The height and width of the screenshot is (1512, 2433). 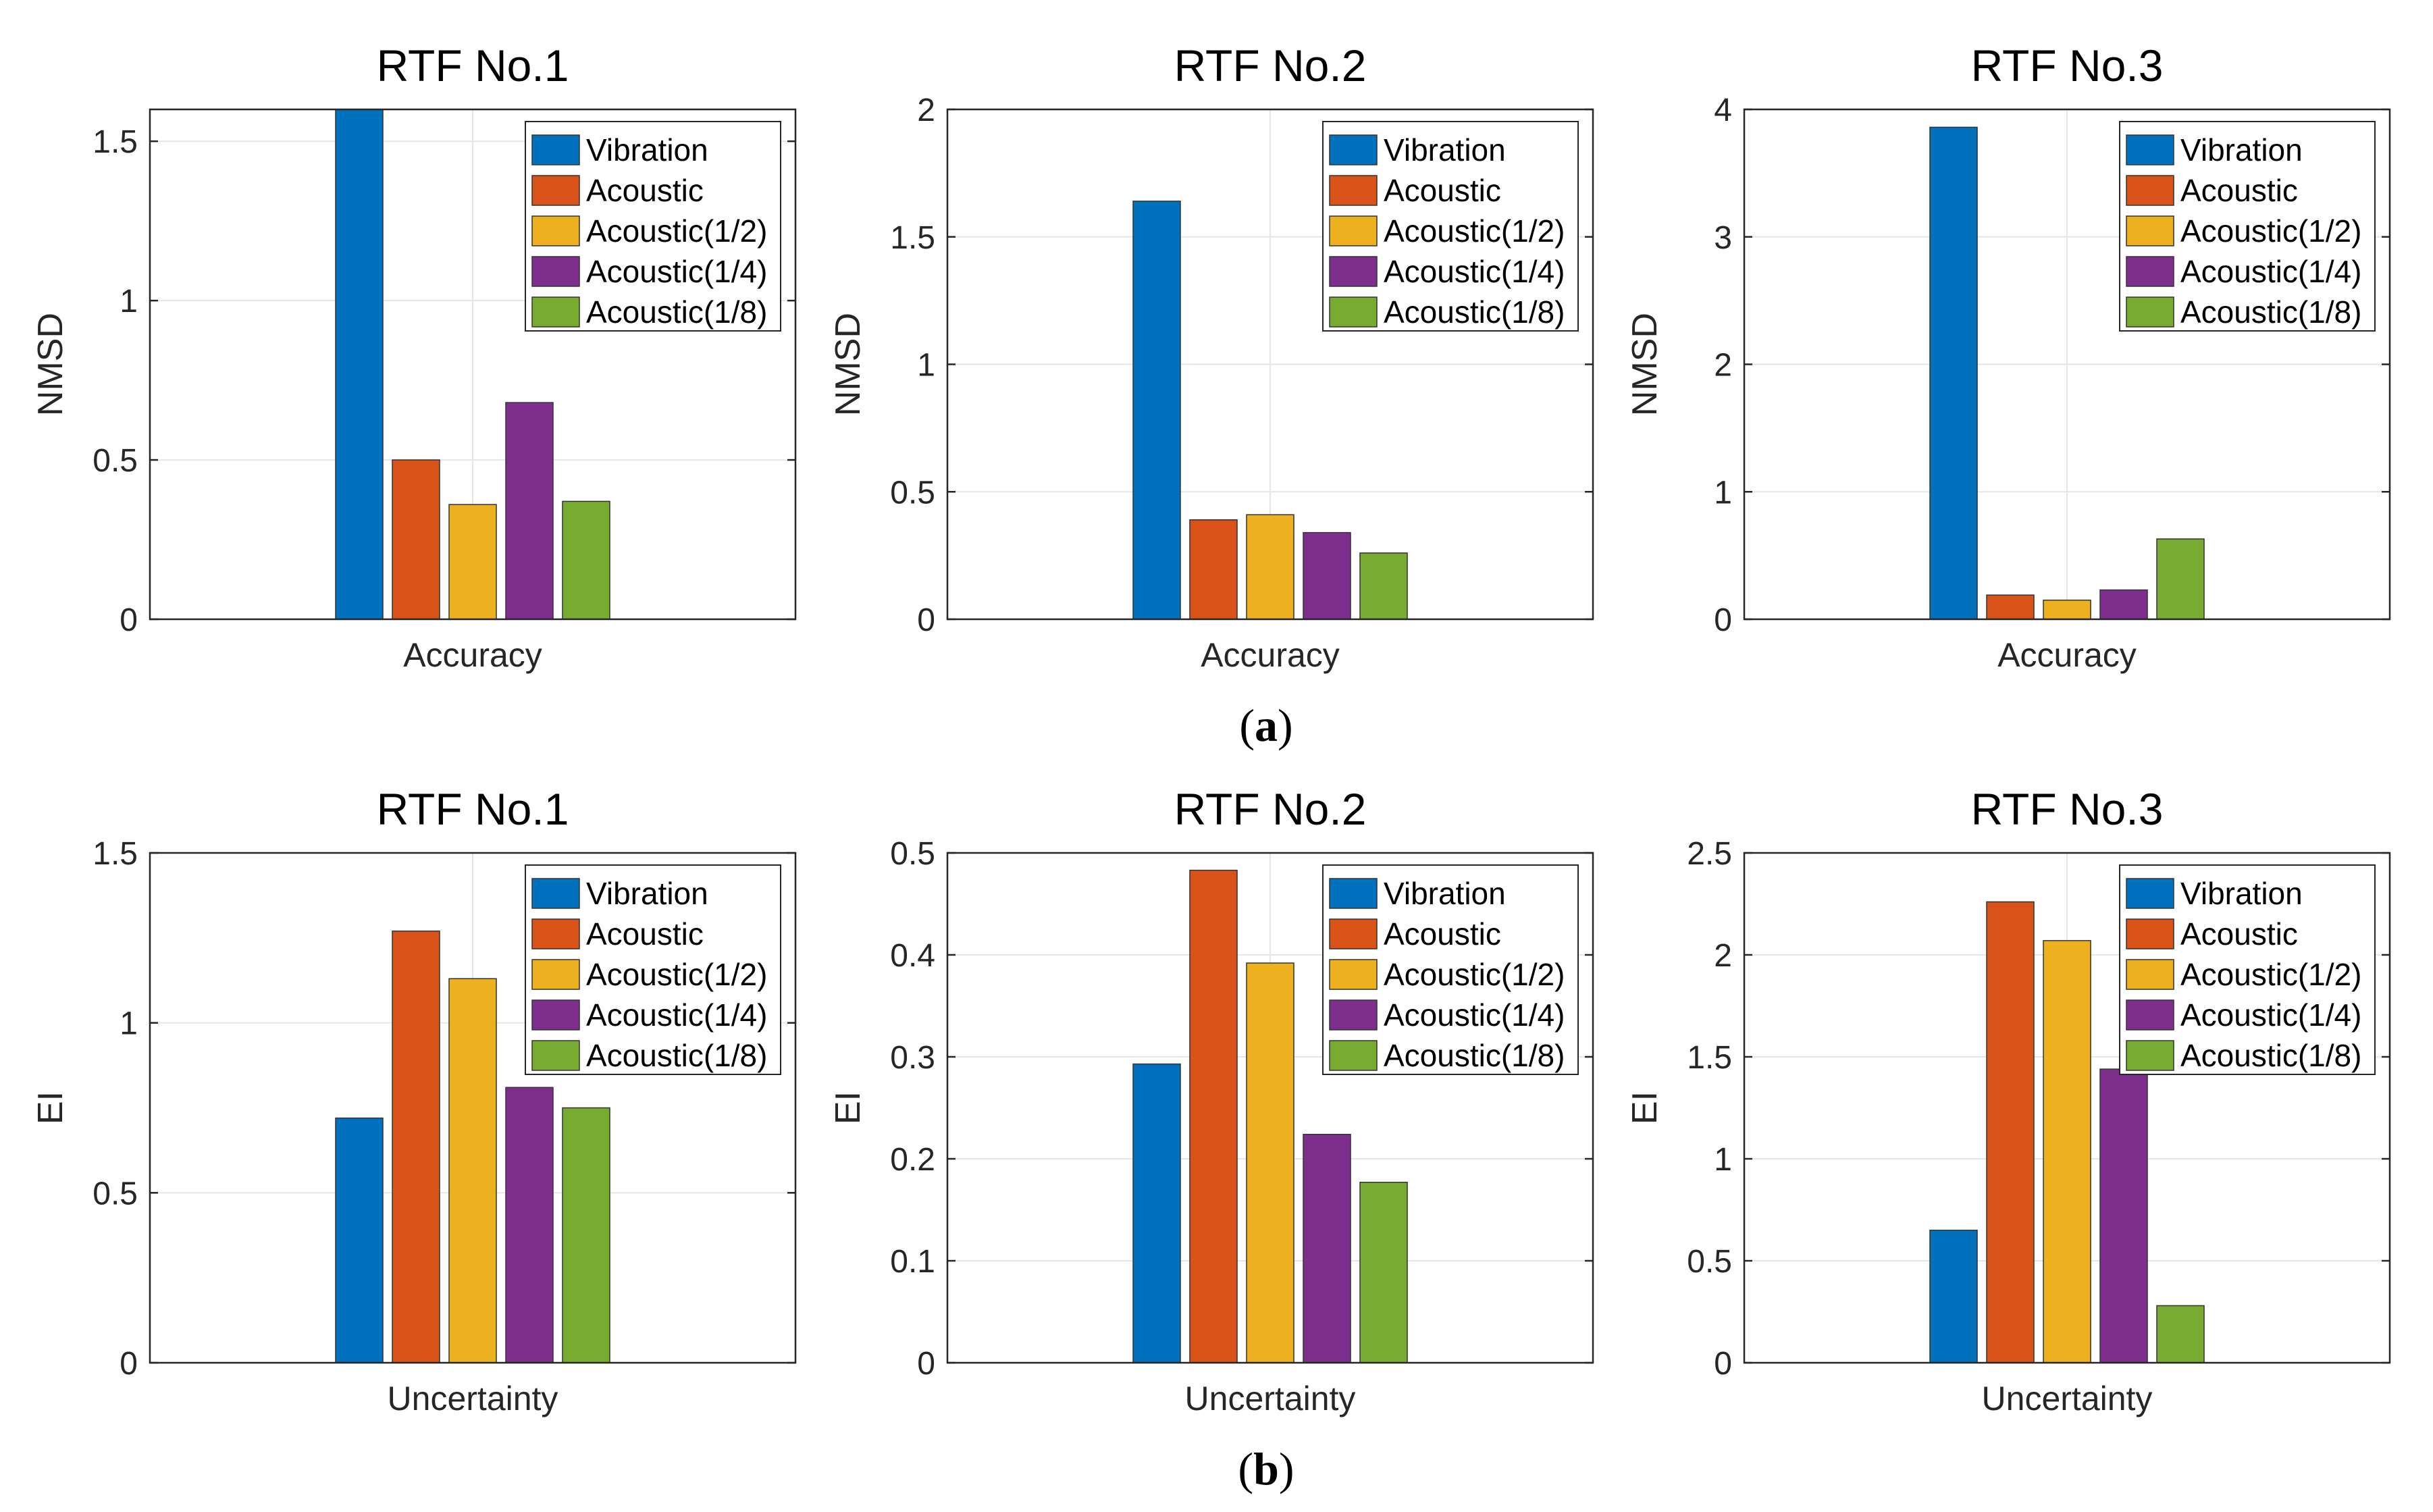 What do you see at coordinates (1266, 725) in the screenshot?
I see `caption-a: (a)` at bounding box center [1266, 725].